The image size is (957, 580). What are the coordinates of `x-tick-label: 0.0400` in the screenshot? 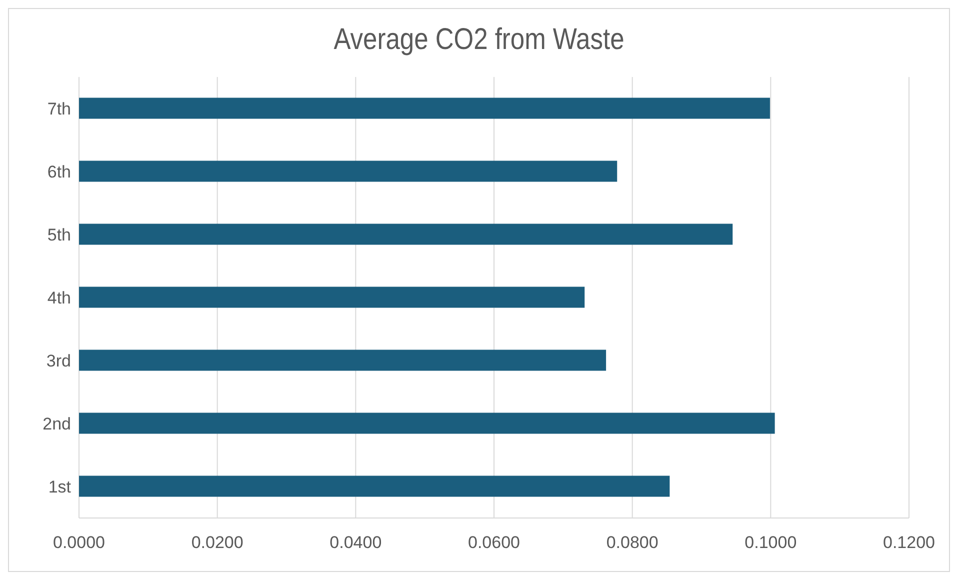 It's located at (356, 542).